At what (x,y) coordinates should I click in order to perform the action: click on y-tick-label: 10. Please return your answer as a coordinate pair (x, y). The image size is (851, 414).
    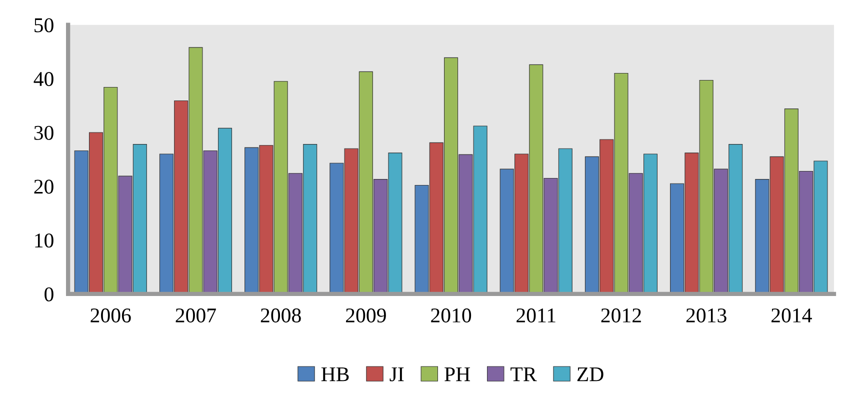
    Looking at the image, I should click on (44, 240).